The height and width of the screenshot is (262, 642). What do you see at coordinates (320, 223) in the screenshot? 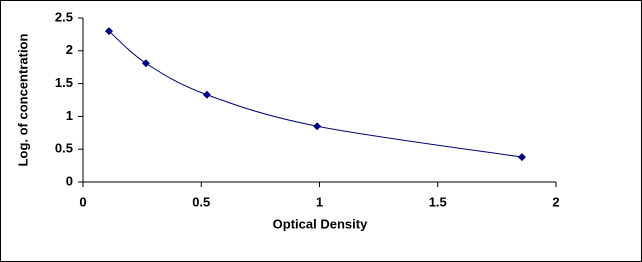
I see `x-axis-title: Optical Density` at bounding box center [320, 223].